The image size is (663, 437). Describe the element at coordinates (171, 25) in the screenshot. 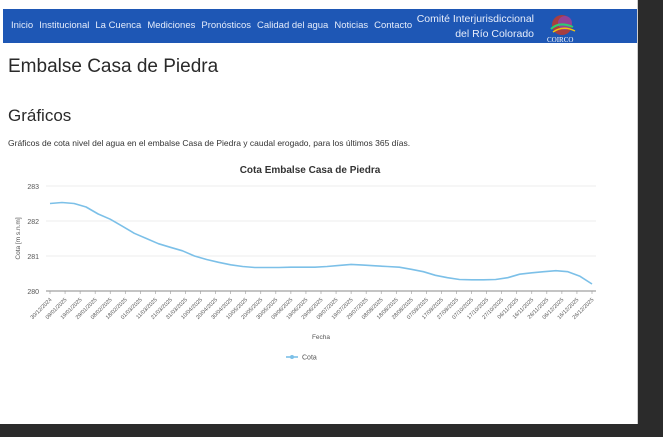

I see `nav-item-mediciones: Mediciones` at that location.